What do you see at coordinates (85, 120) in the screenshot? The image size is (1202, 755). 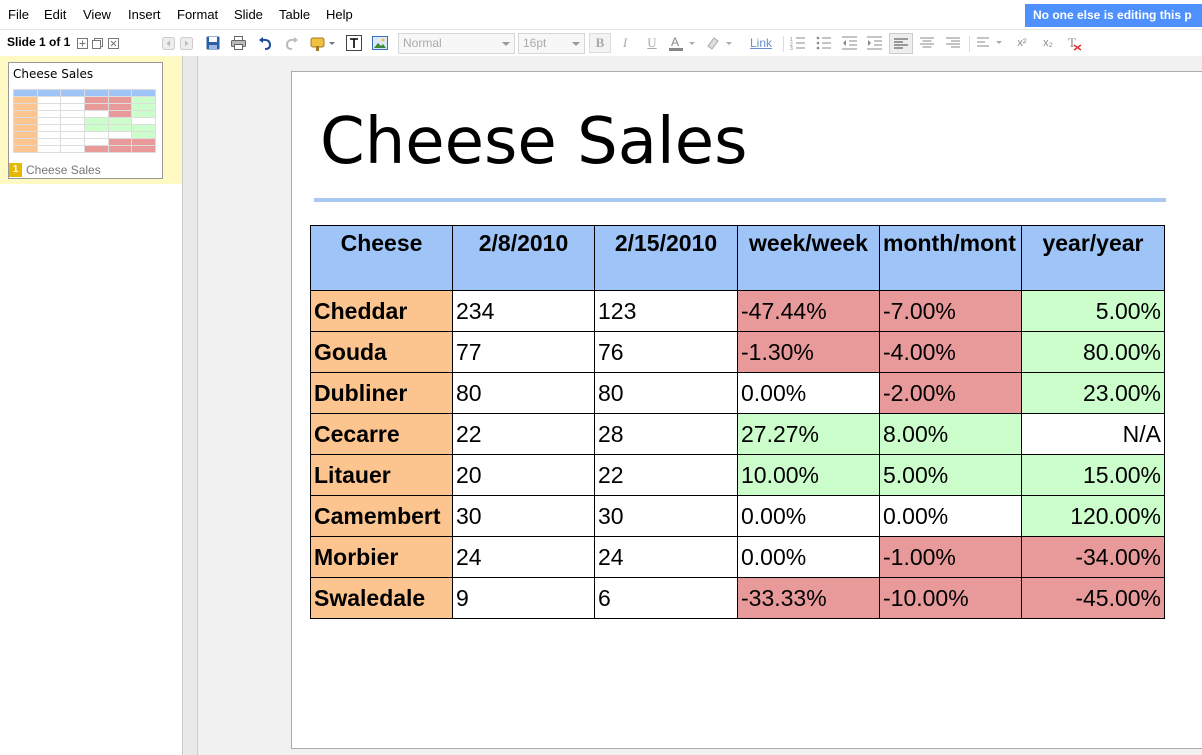 I see `slide-thumbnail-preview: Cheese Sales 1 Cheese Sales` at bounding box center [85, 120].